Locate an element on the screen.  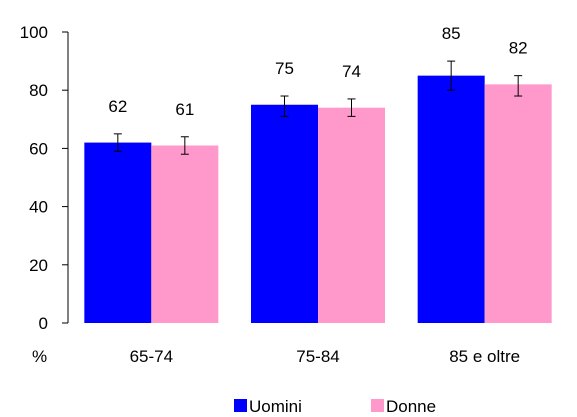
chart-legend: Uomini Donne is located at coordinates (335, 406).